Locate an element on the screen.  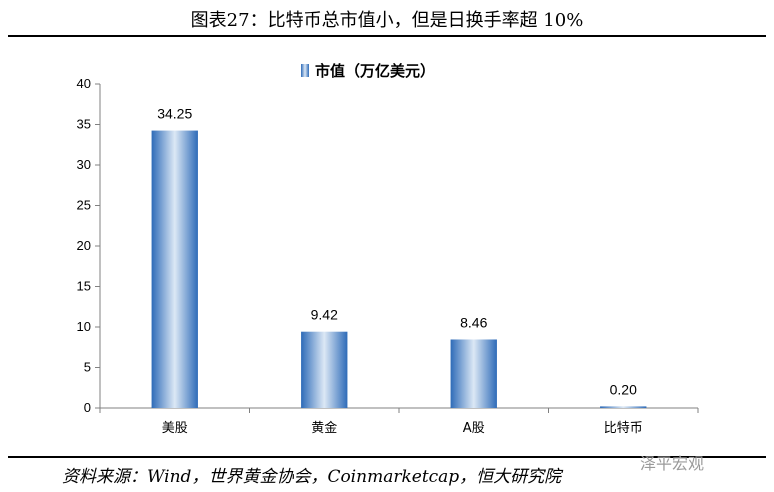
y-tick-label: 25 is located at coordinates (84, 205).